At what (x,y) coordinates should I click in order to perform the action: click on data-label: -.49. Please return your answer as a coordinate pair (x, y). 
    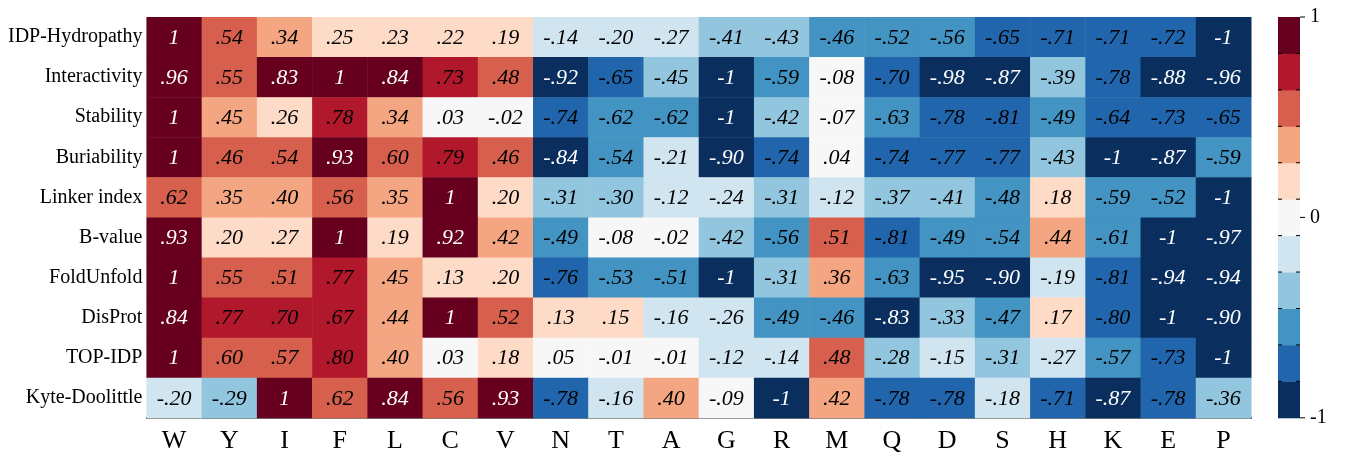
    Looking at the image, I should click on (1058, 116).